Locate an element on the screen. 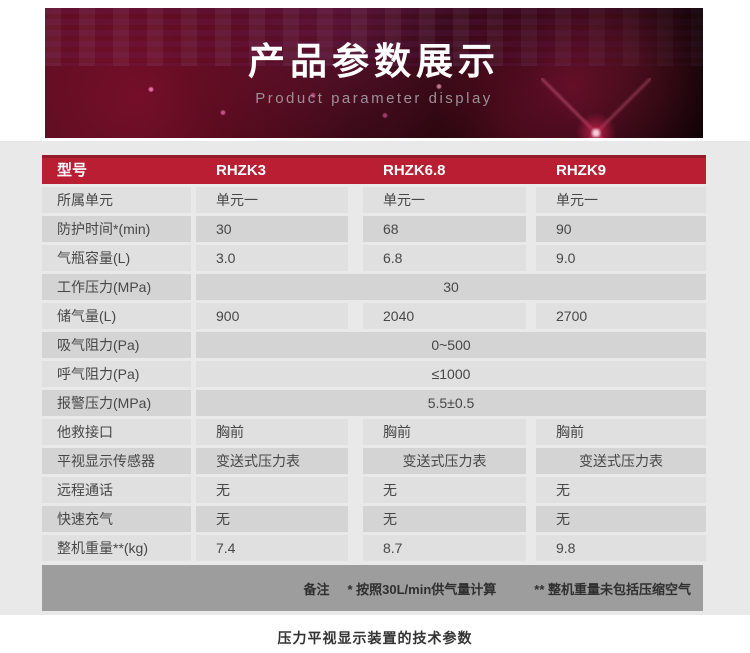 This screenshot has width=750, height=653. row-value: 30 is located at coordinates (272, 229).